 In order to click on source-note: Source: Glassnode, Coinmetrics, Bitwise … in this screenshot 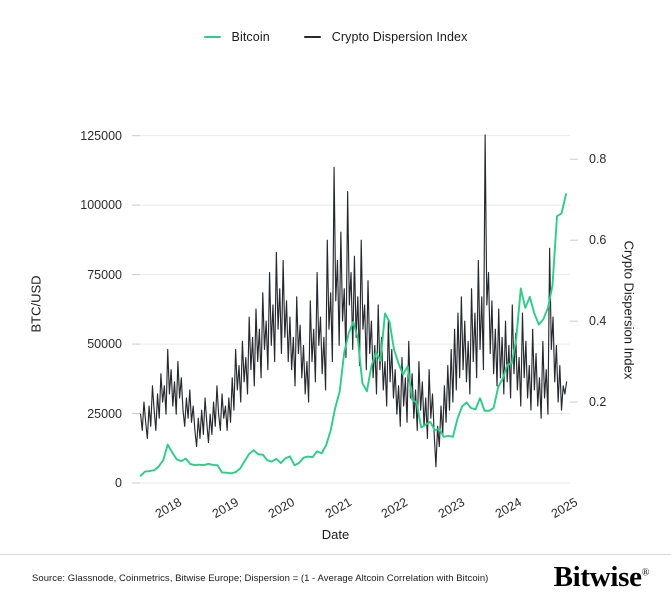, I will do `click(260, 578)`.